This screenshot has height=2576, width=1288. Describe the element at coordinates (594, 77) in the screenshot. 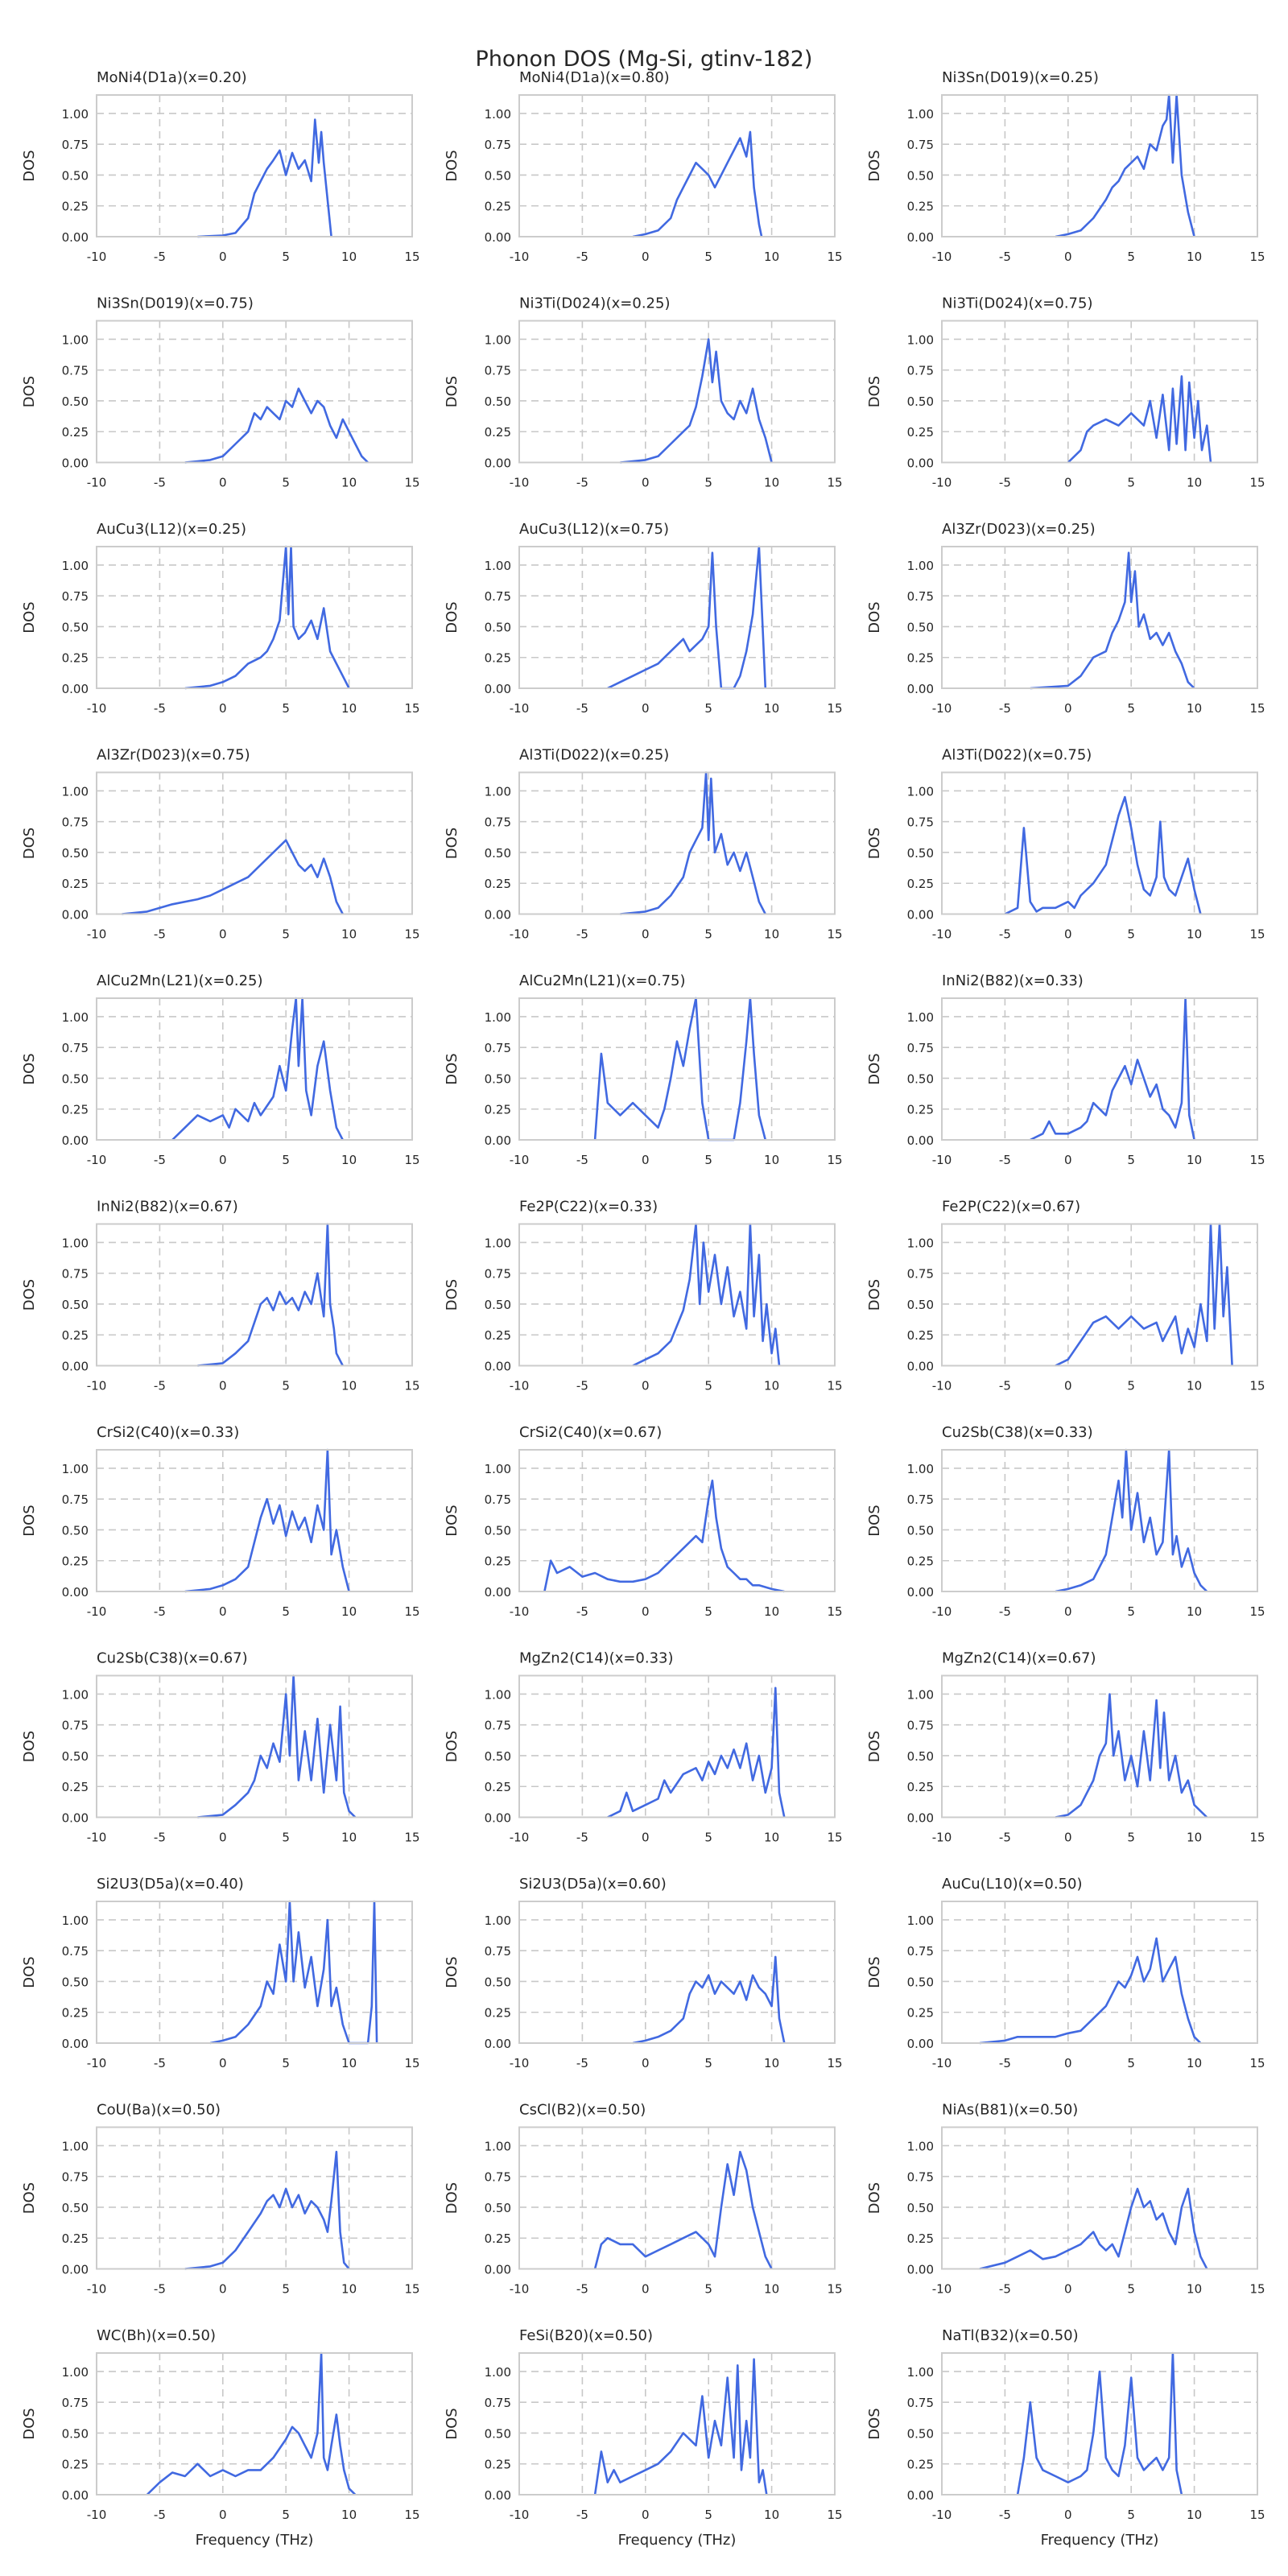

I see `subplot-title: MoNi4(D1a)(x=0.80)` at that location.